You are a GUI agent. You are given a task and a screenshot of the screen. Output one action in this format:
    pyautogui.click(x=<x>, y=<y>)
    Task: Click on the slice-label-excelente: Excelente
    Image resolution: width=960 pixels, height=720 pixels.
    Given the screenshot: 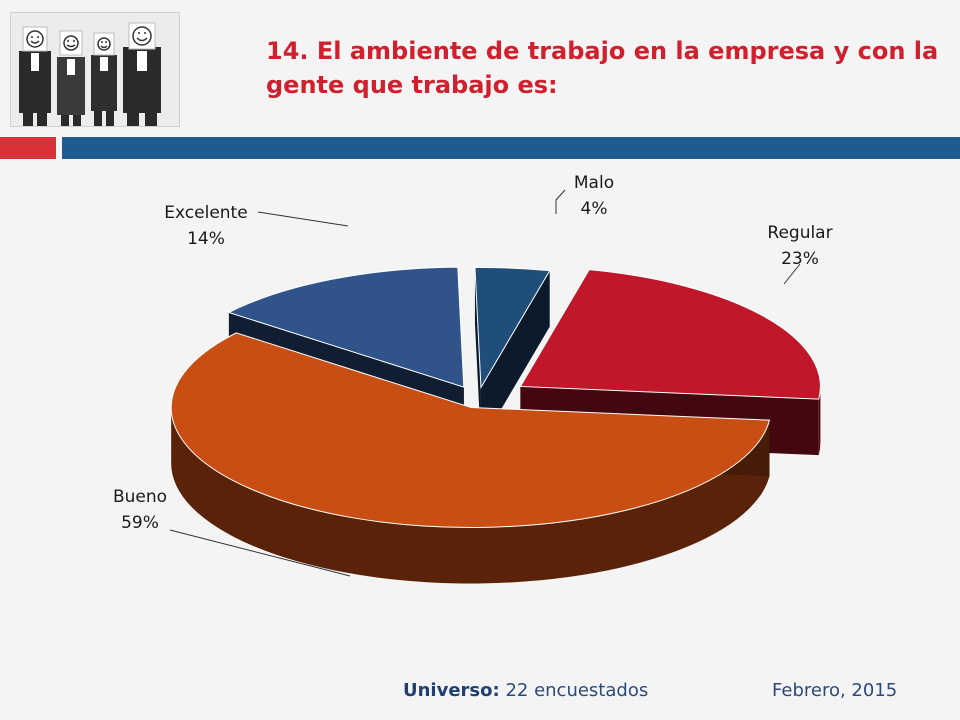 What is the action you would take?
    pyautogui.click(x=205, y=213)
    